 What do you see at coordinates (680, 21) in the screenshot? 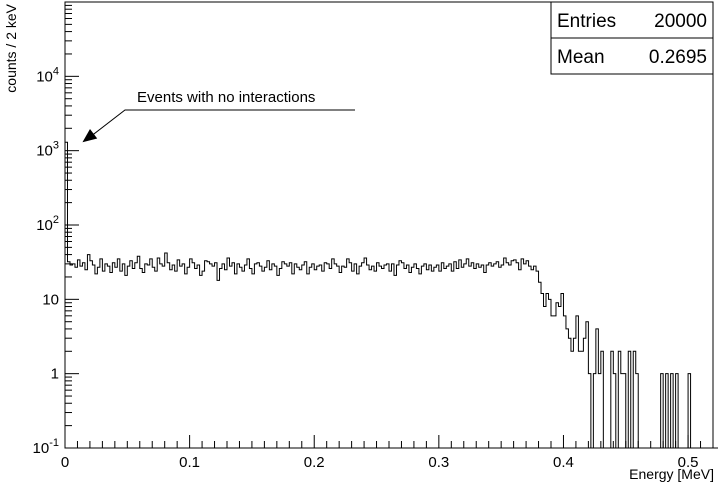
I see `stats-entries-value: 20000` at bounding box center [680, 21].